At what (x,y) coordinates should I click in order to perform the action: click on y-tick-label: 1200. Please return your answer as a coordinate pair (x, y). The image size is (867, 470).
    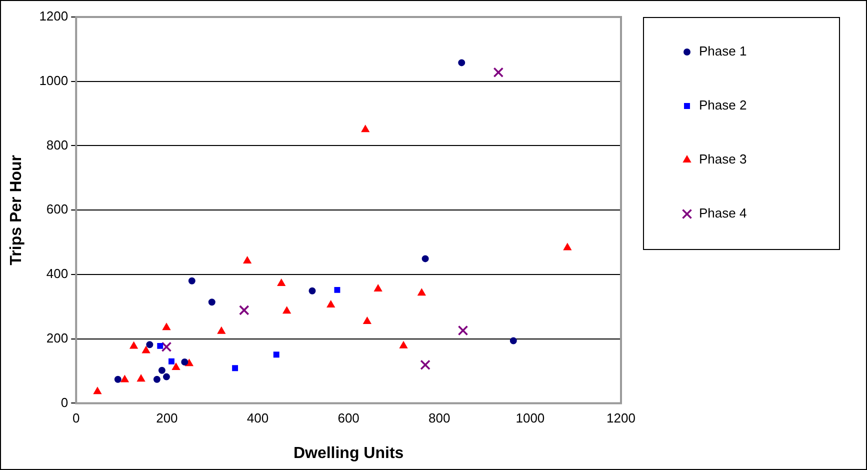
    Looking at the image, I should click on (53, 16).